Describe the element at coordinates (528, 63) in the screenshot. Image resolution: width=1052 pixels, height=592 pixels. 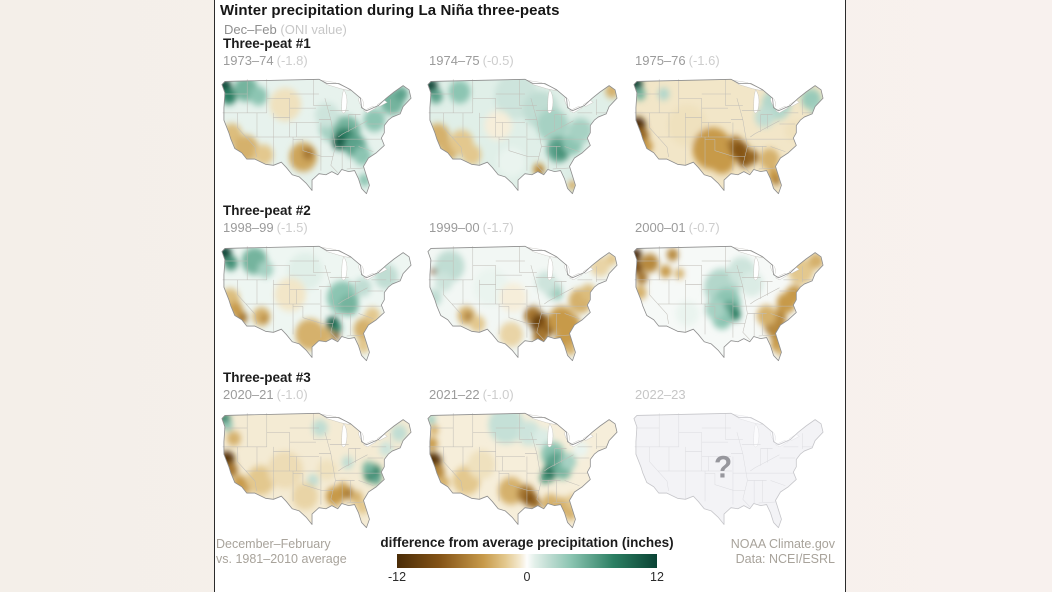
I see `map-season-label: 1974–75 (-0.5)` at that location.